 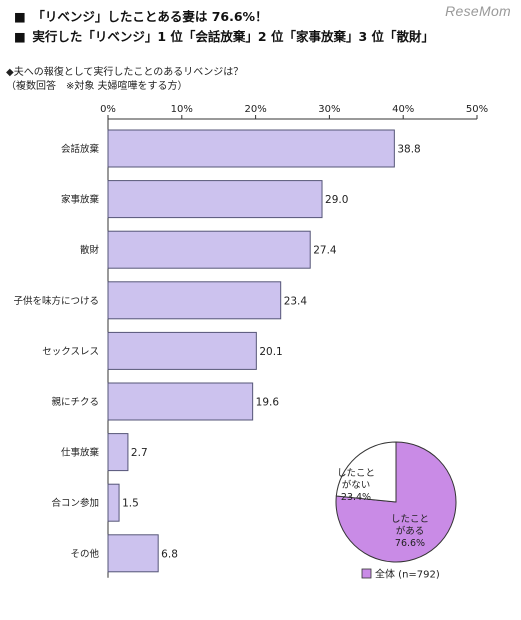 What do you see at coordinates (150, 16) in the screenshot?
I see `headline-1-text: 「リベンジ」したことある妻は 76.6%！` at bounding box center [150, 16].